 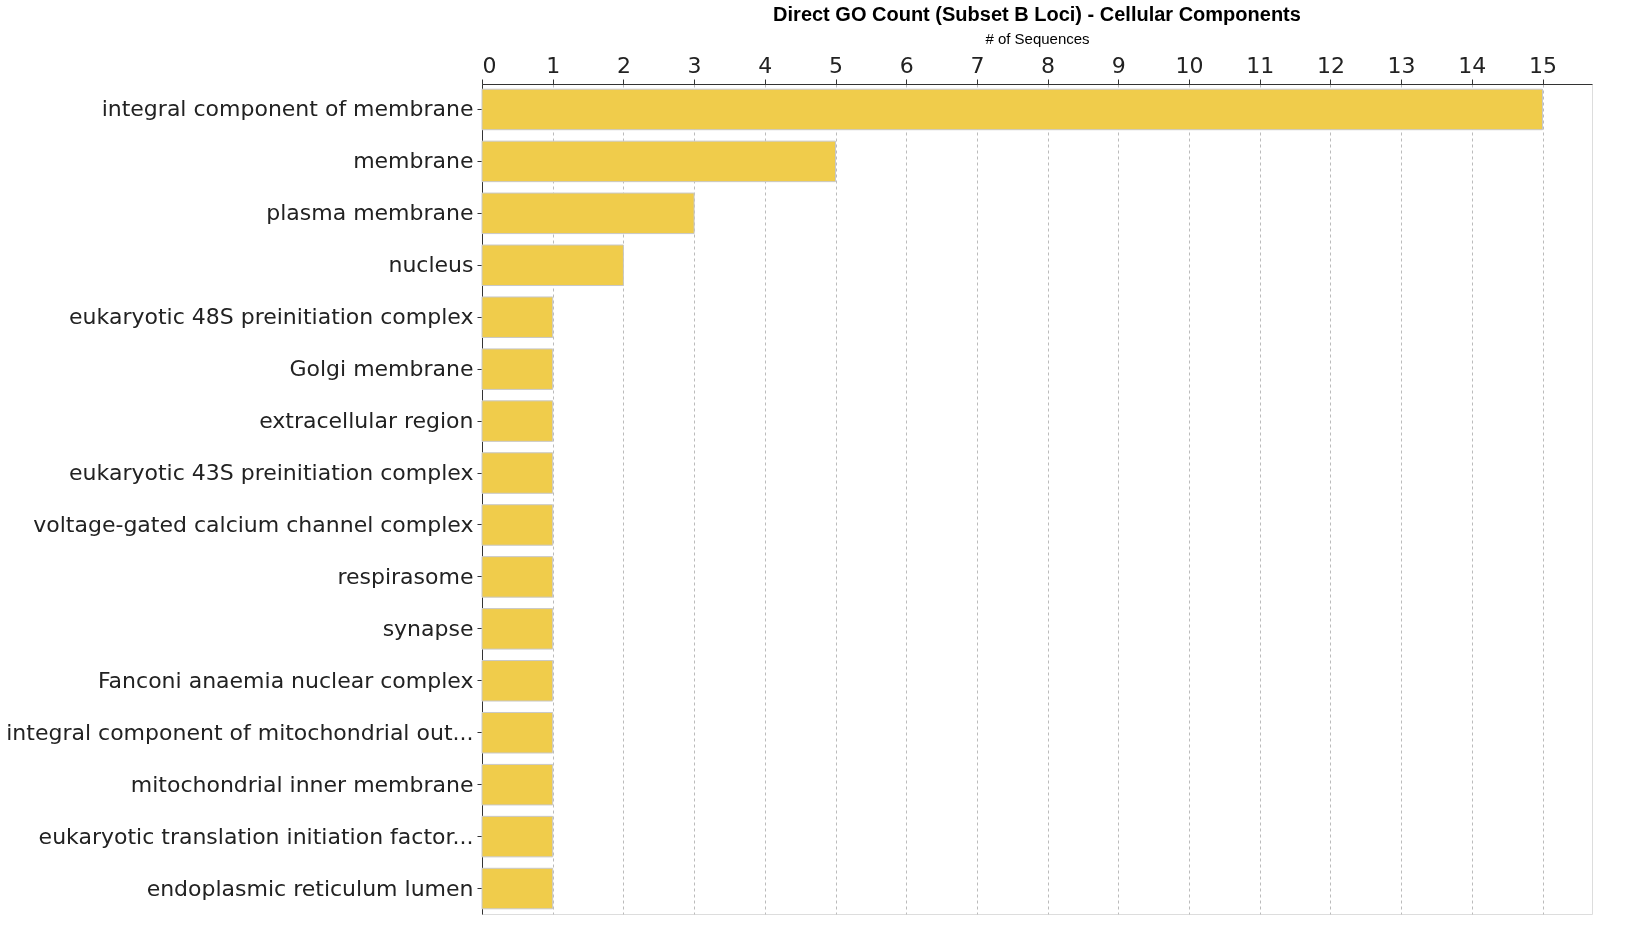 I want to click on y-tick-label: synapse, so click(x=428, y=628).